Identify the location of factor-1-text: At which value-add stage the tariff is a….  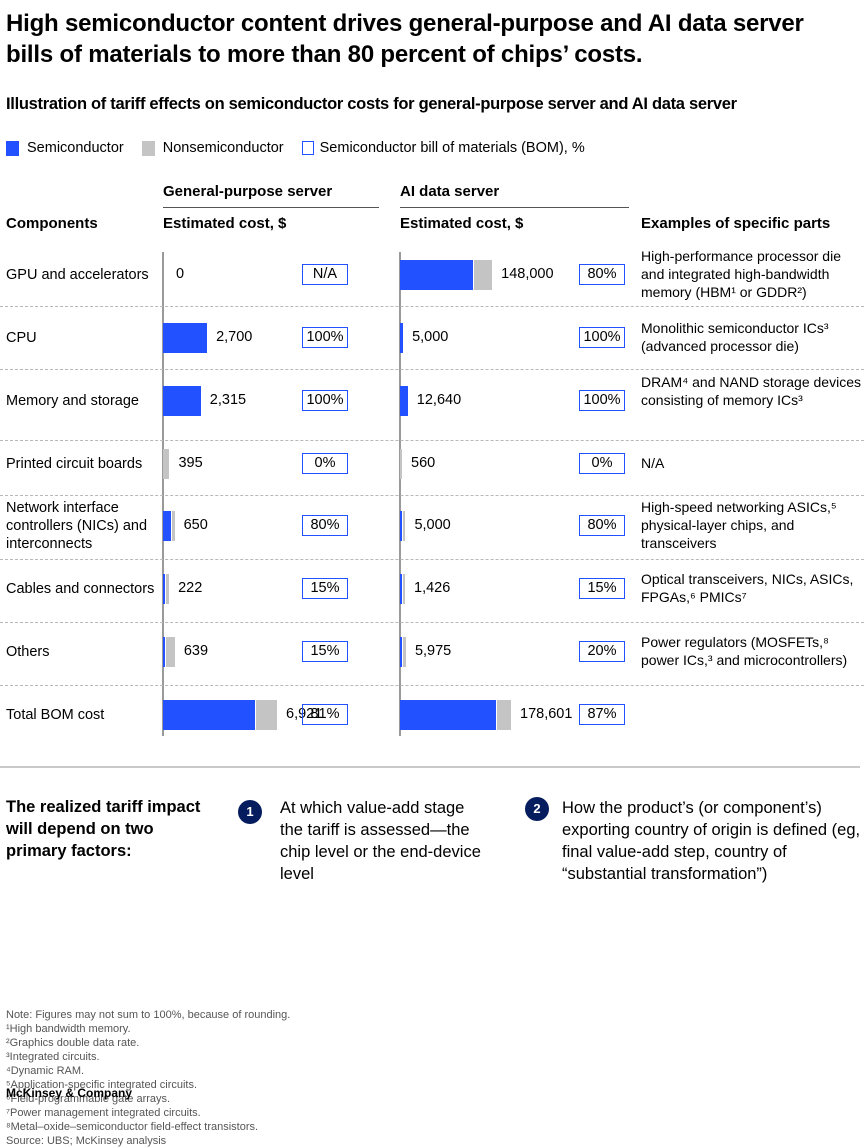
(380, 841).